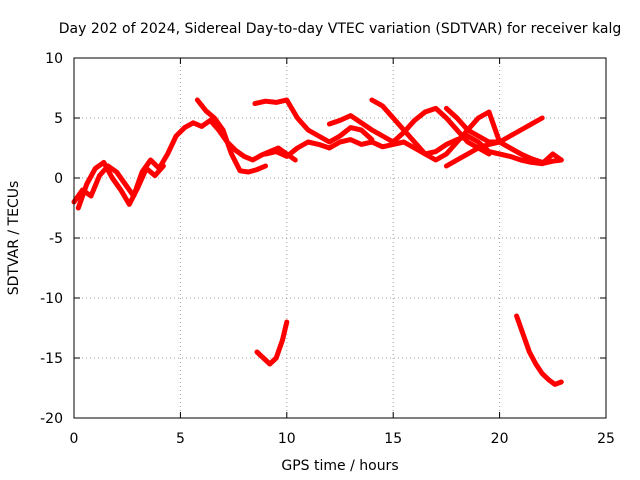 The image size is (640, 480). What do you see at coordinates (56, 239) in the screenshot?
I see `y-tick-label: -5` at bounding box center [56, 239].